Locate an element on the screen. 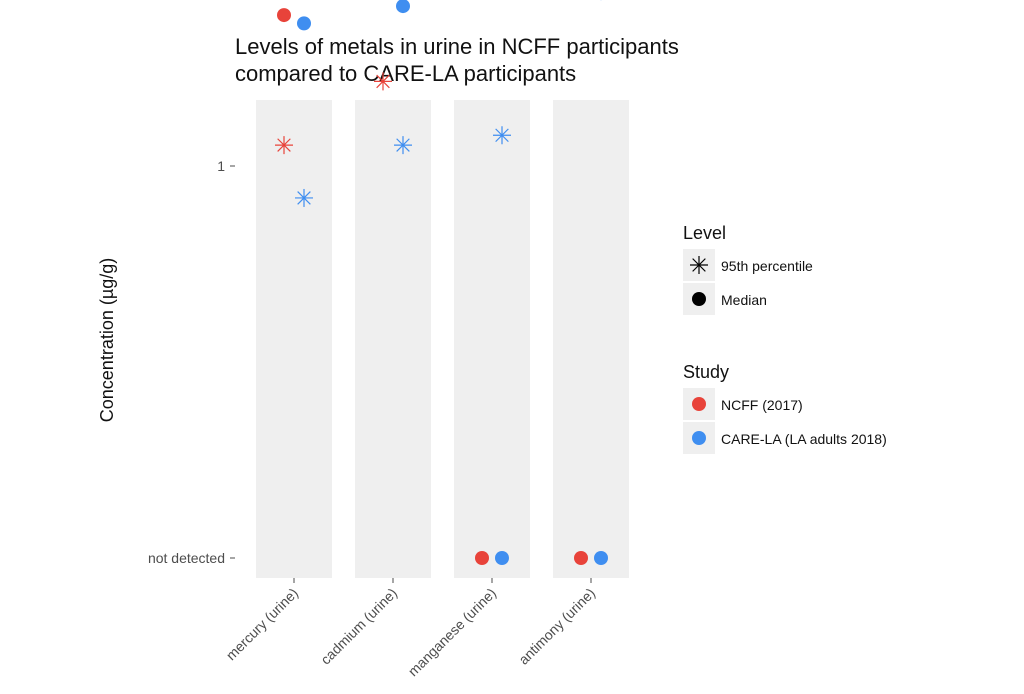  y-tick-label: not detected is located at coordinates (186, 558).